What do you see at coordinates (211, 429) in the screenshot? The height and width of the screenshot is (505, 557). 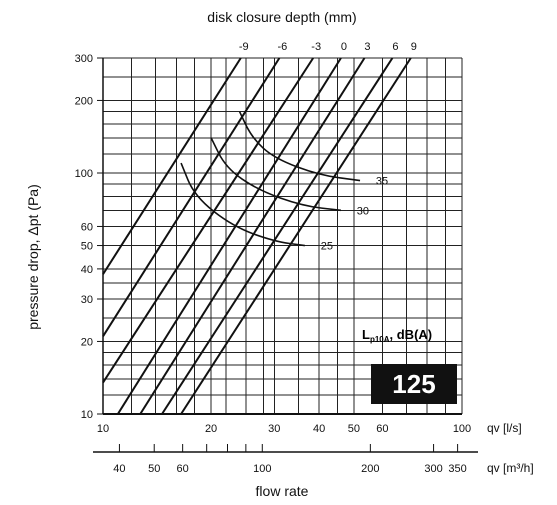 I see `x-tick-label-primary: 20` at bounding box center [211, 429].